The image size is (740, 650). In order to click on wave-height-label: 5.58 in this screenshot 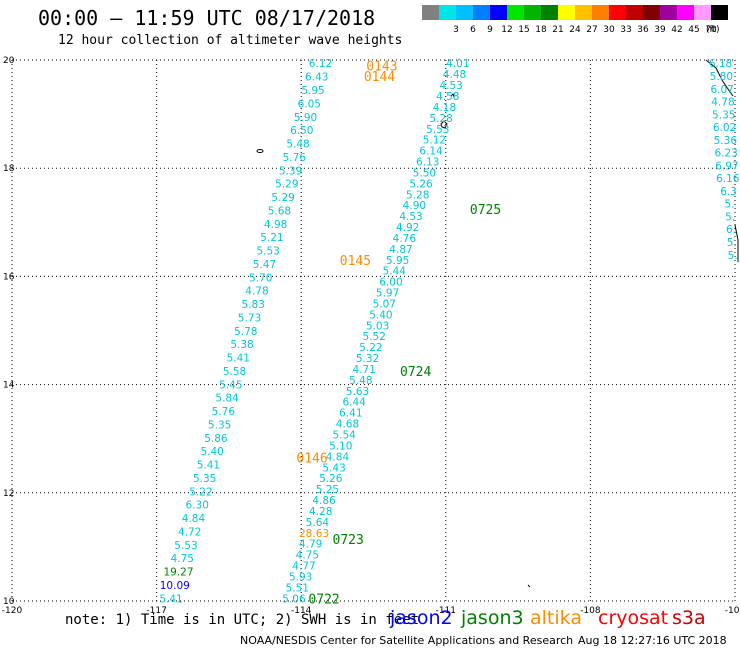, I will do `click(234, 372)`.